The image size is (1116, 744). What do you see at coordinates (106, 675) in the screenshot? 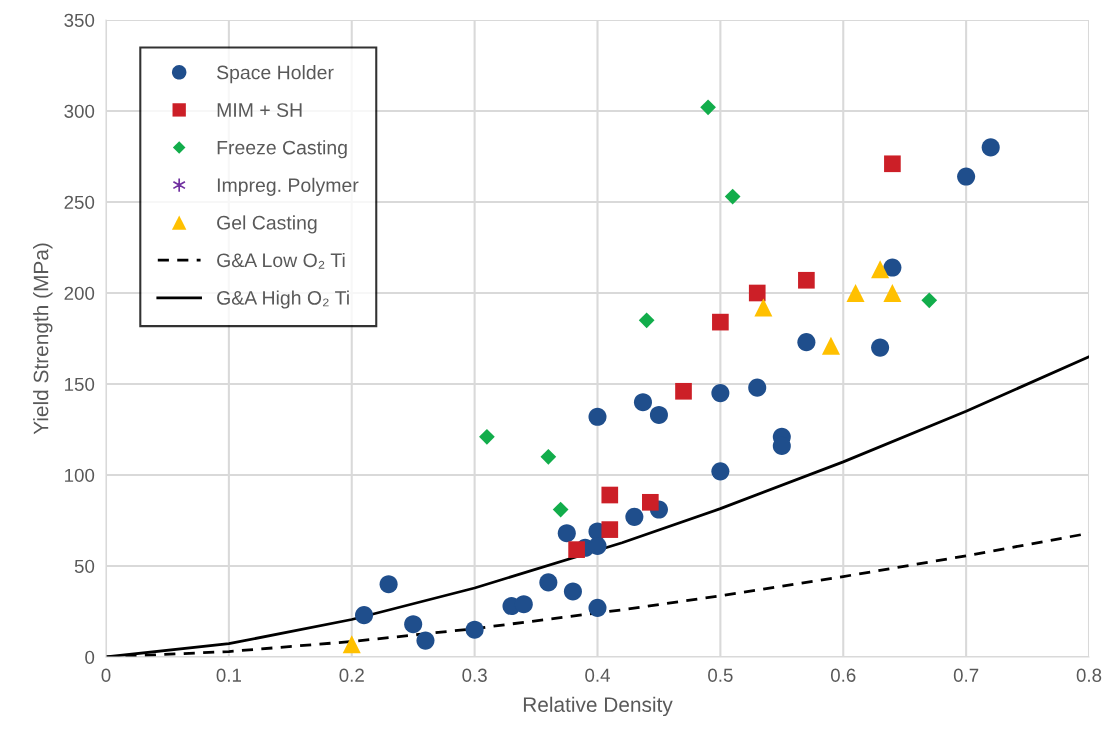
I see `x-tick-label: 0` at bounding box center [106, 675].